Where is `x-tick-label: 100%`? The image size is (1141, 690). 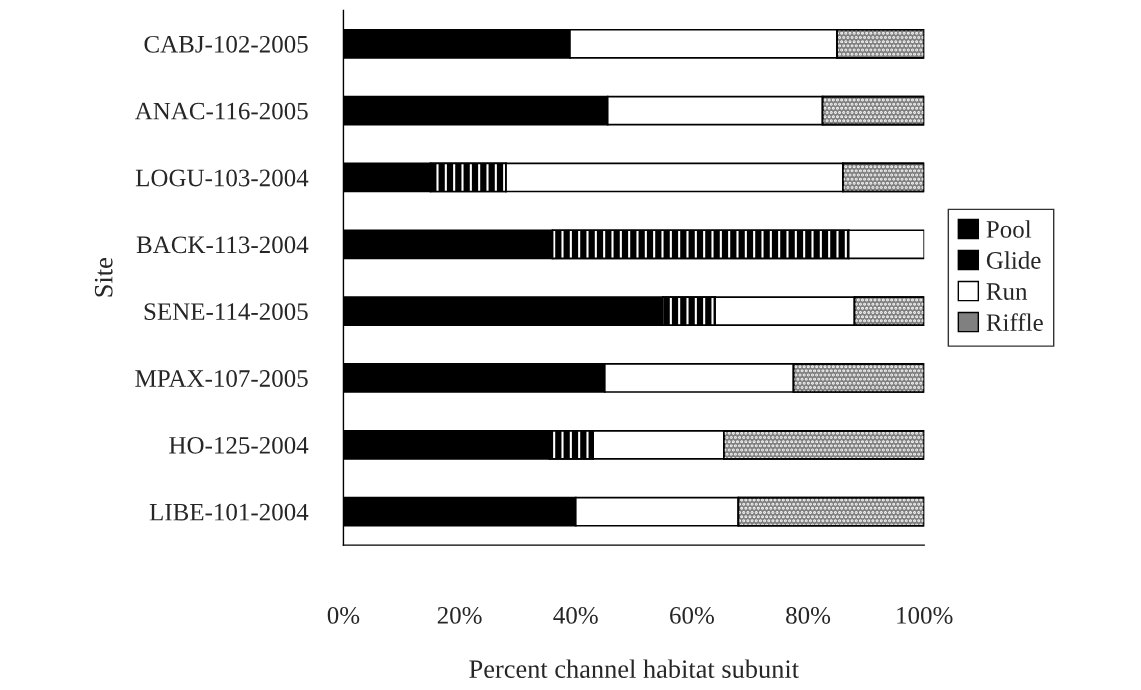
x-tick-label: 100% is located at coordinates (925, 615).